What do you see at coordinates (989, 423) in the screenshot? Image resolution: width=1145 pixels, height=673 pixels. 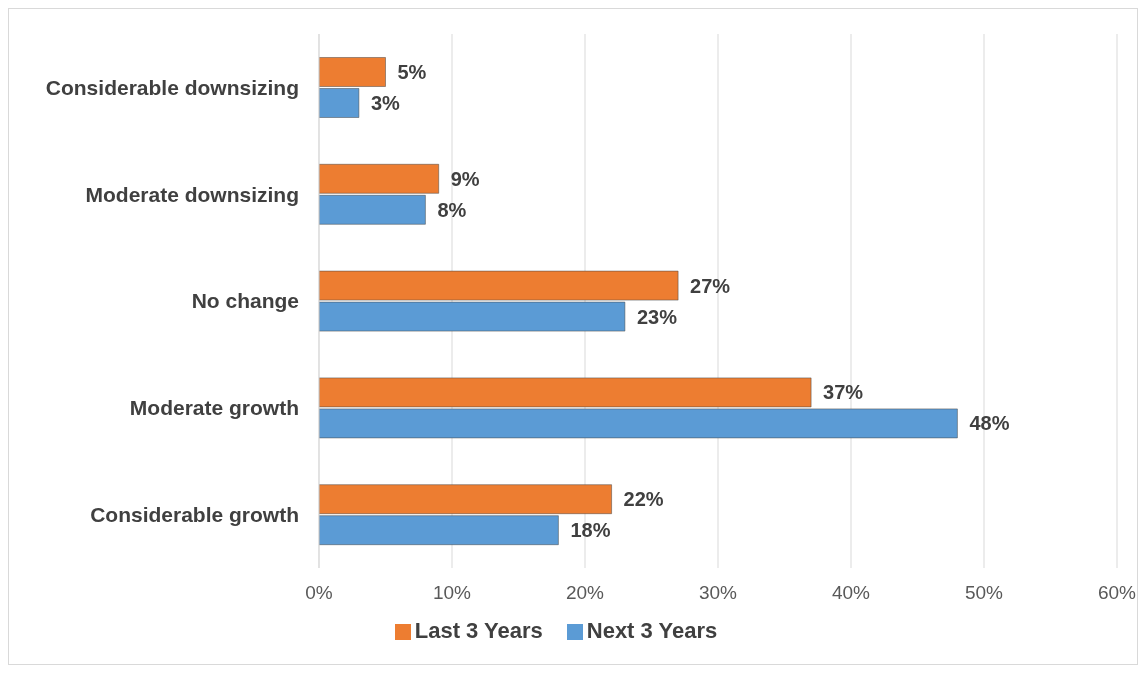 I see `data-label: 48%` at bounding box center [989, 423].